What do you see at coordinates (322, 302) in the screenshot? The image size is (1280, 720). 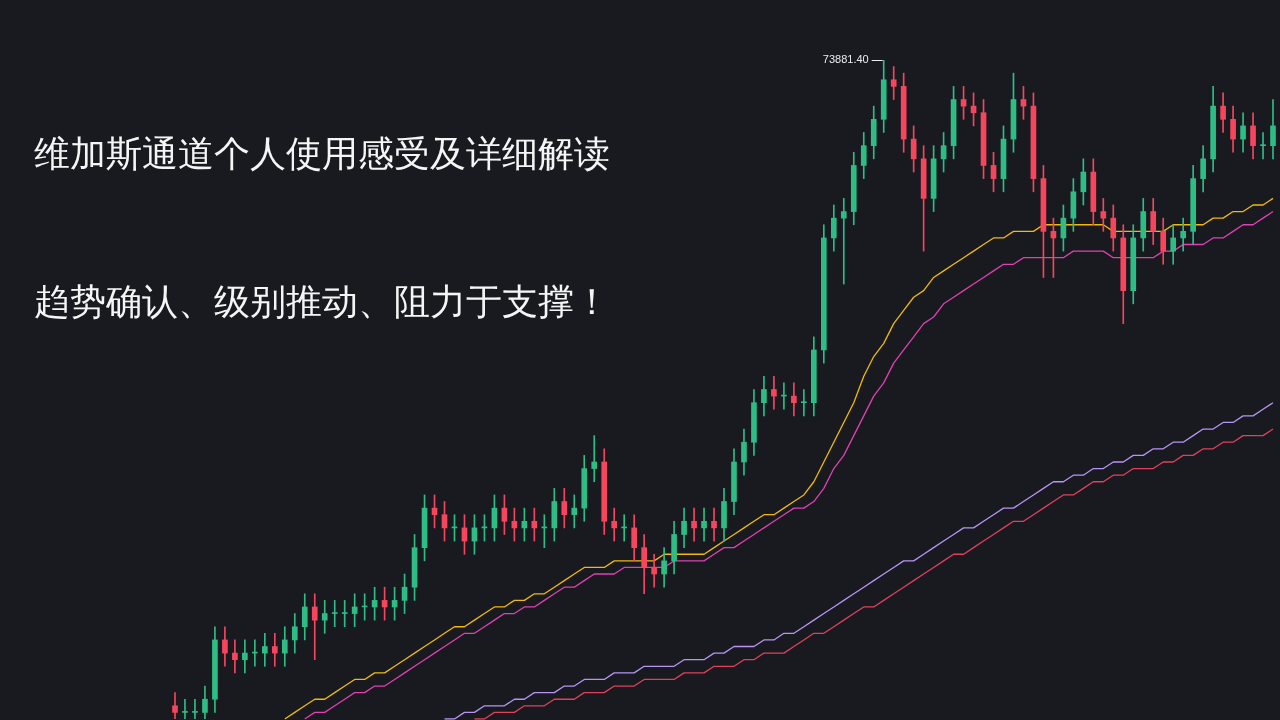 I see `text: 趋势确认、级别推动、阻力于支撑！` at bounding box center [322, 302].